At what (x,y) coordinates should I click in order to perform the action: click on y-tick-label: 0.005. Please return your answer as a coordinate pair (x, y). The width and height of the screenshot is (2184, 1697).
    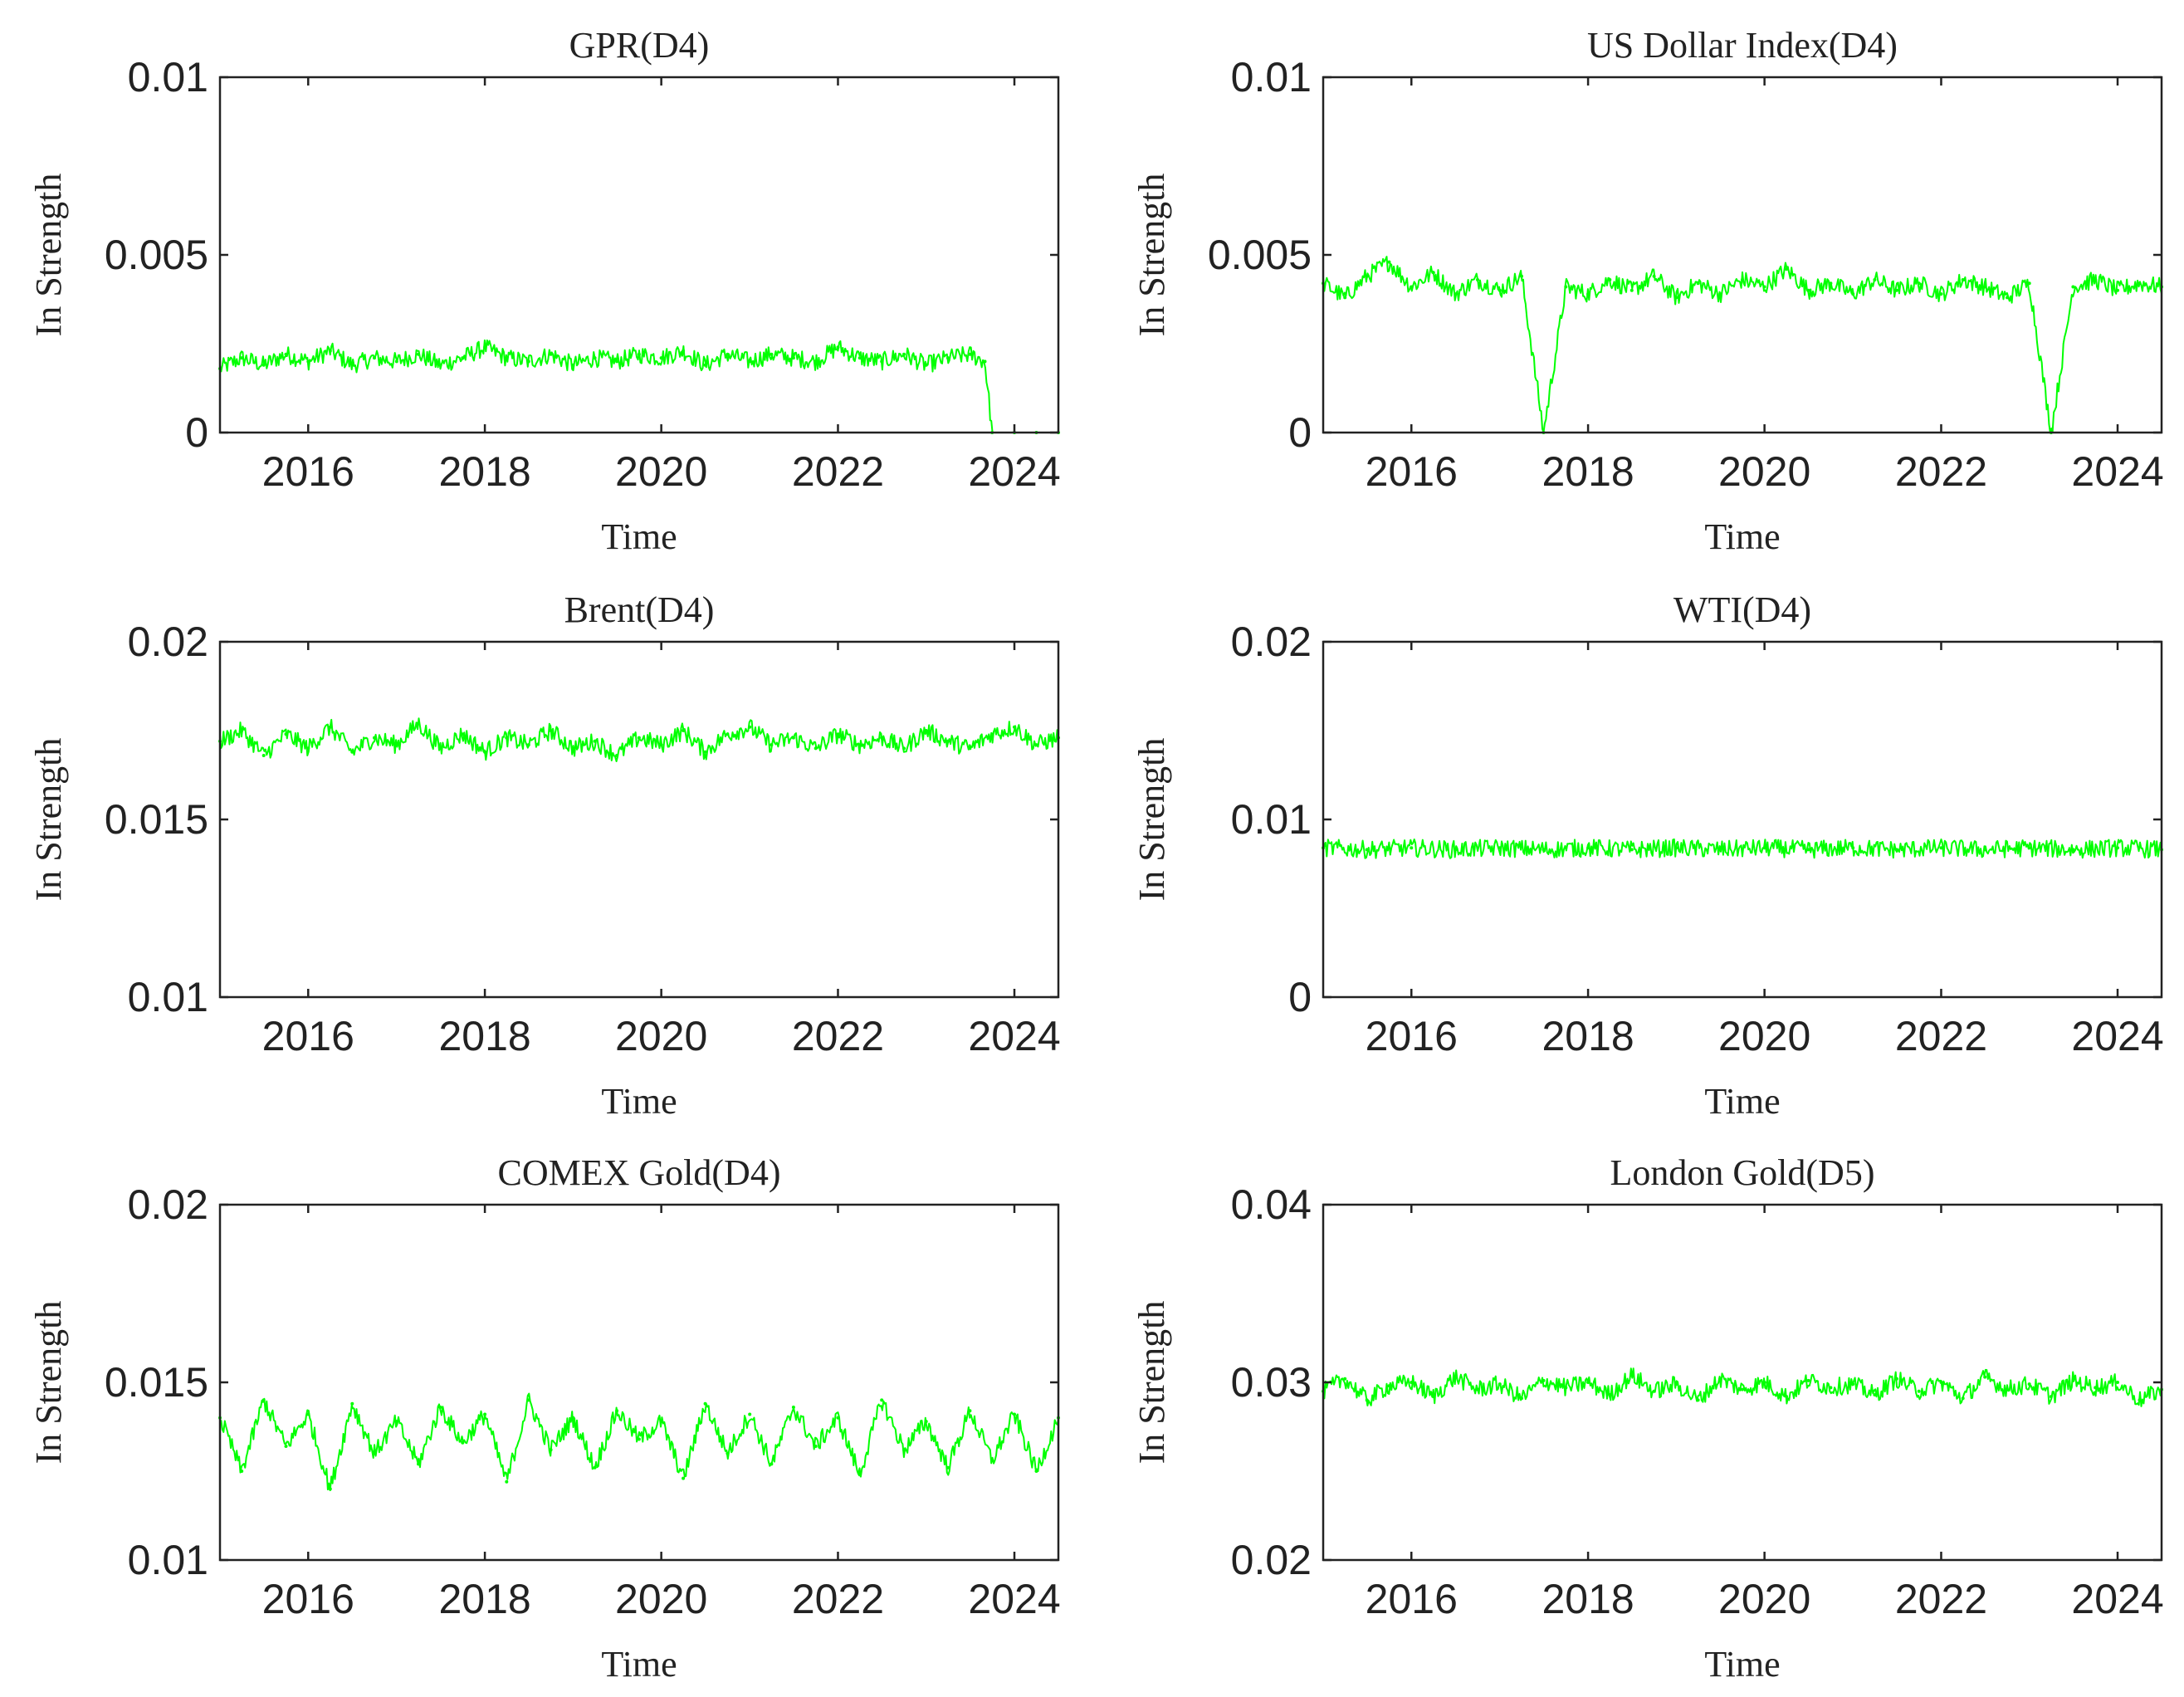
    Looking at the image, I should click on (1260, 255).